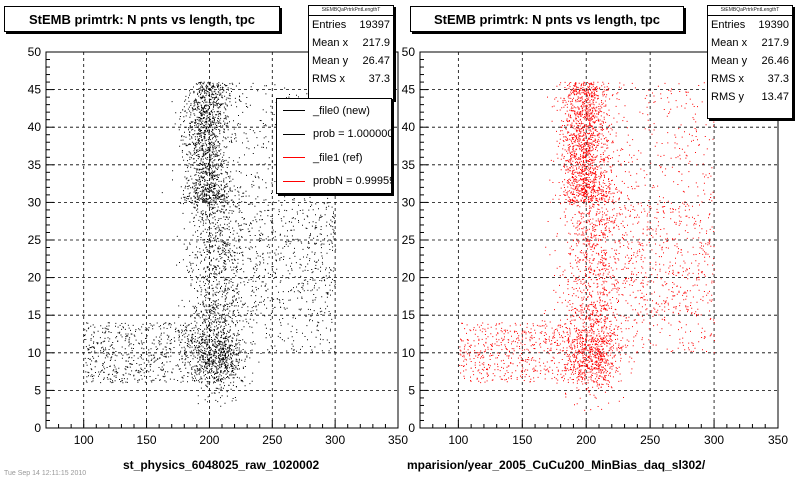 The image size is (800, 480). What do you see at coordinates (334, 182) in the screenshot?
I see `legend-entry-probn: probN = 0.999599` at bounding box center [334, 182].